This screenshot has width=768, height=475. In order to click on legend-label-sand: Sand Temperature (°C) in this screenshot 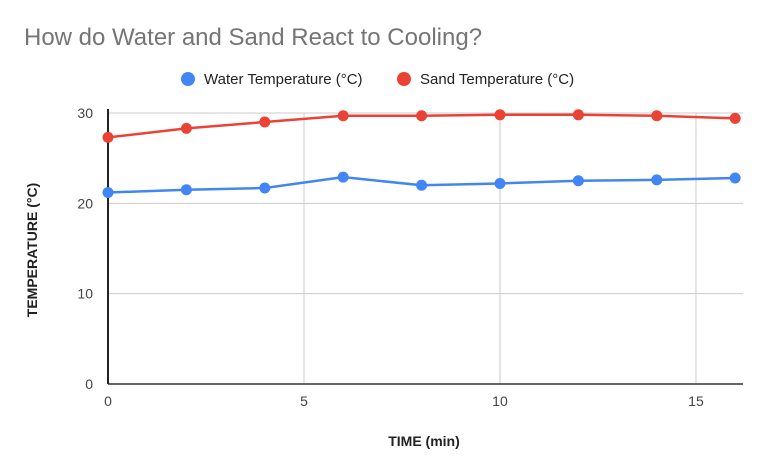, I will do `click(497, 79)`.